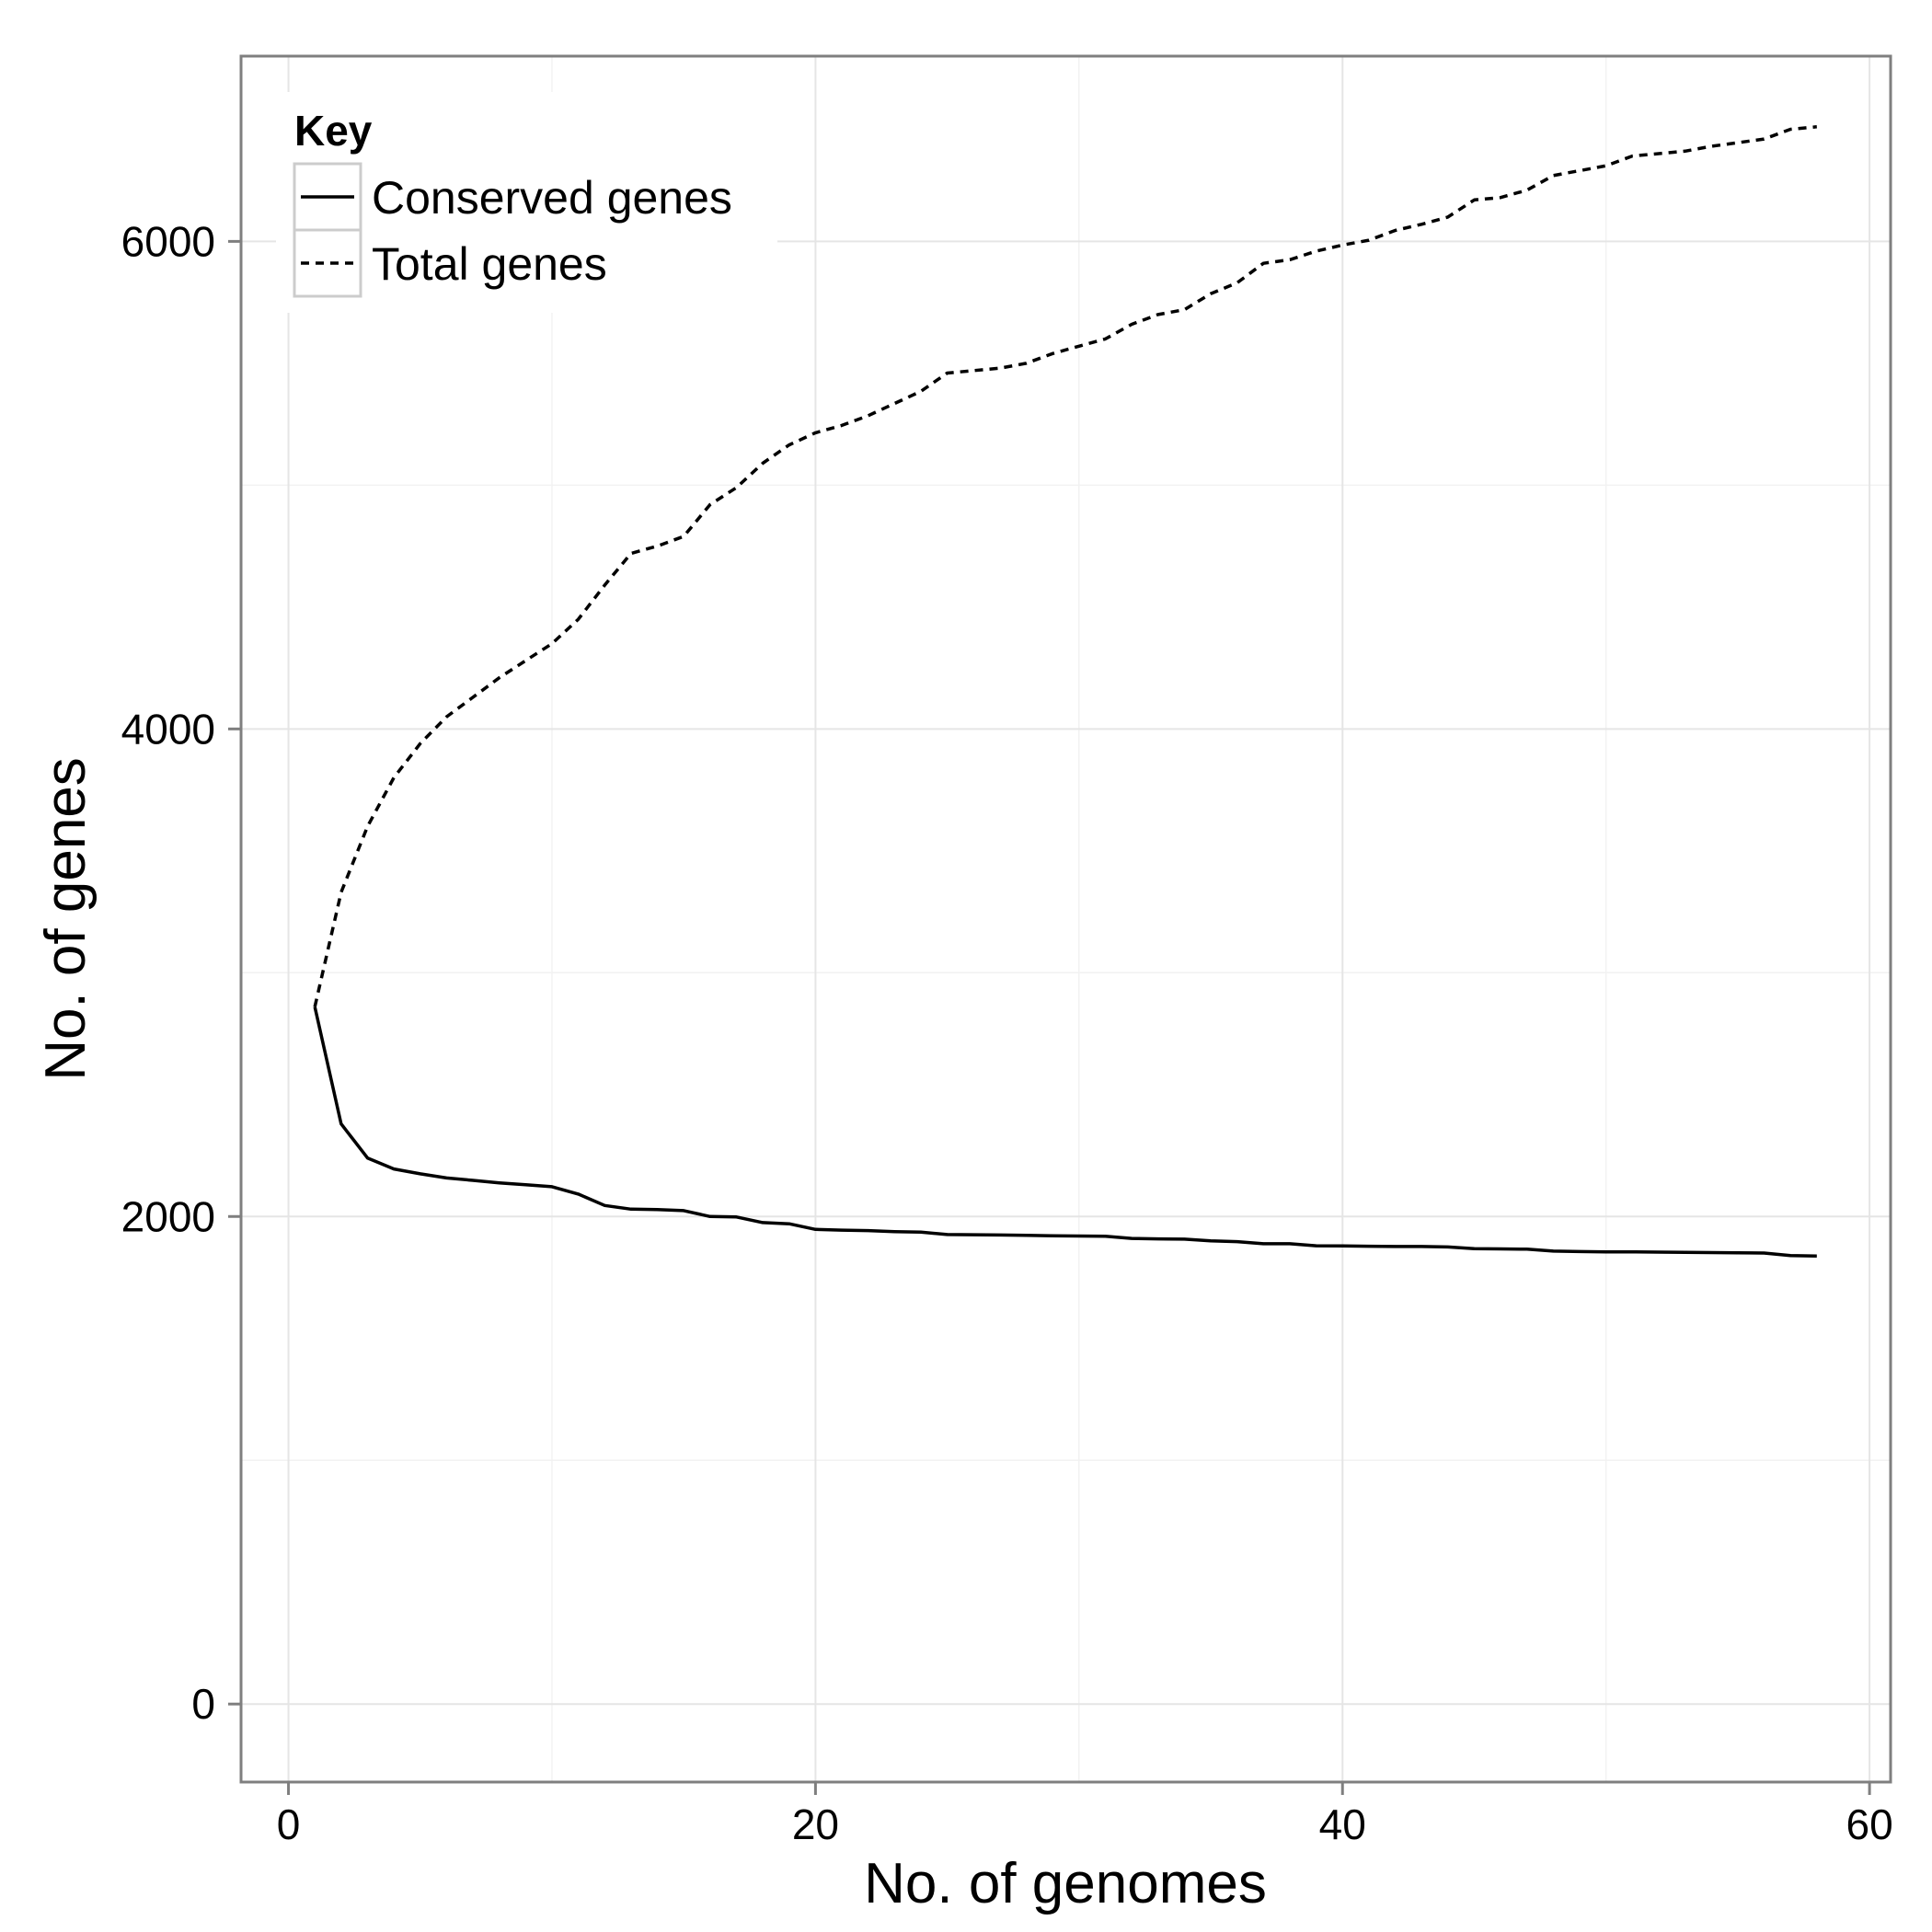 The image size is (1932, 1932). What do you see at coordinates (815, 1824) in the screenshot?
I see `x-tick-label: 20` at bounding box center [815, 1824].